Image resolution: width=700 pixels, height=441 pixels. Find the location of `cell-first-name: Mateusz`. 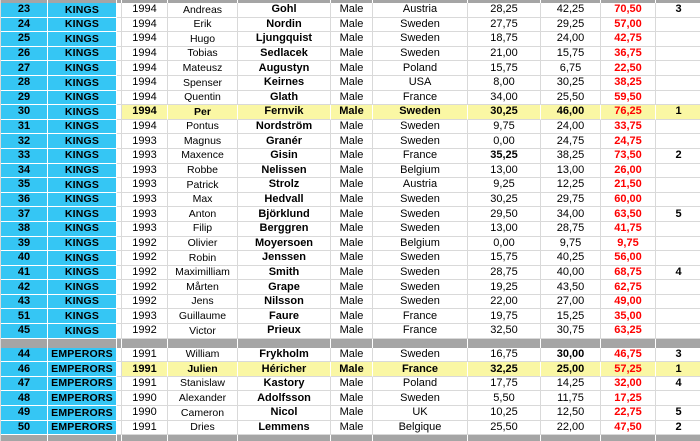

cell-first-name: Mateusz is located at coordinates (203, 68).